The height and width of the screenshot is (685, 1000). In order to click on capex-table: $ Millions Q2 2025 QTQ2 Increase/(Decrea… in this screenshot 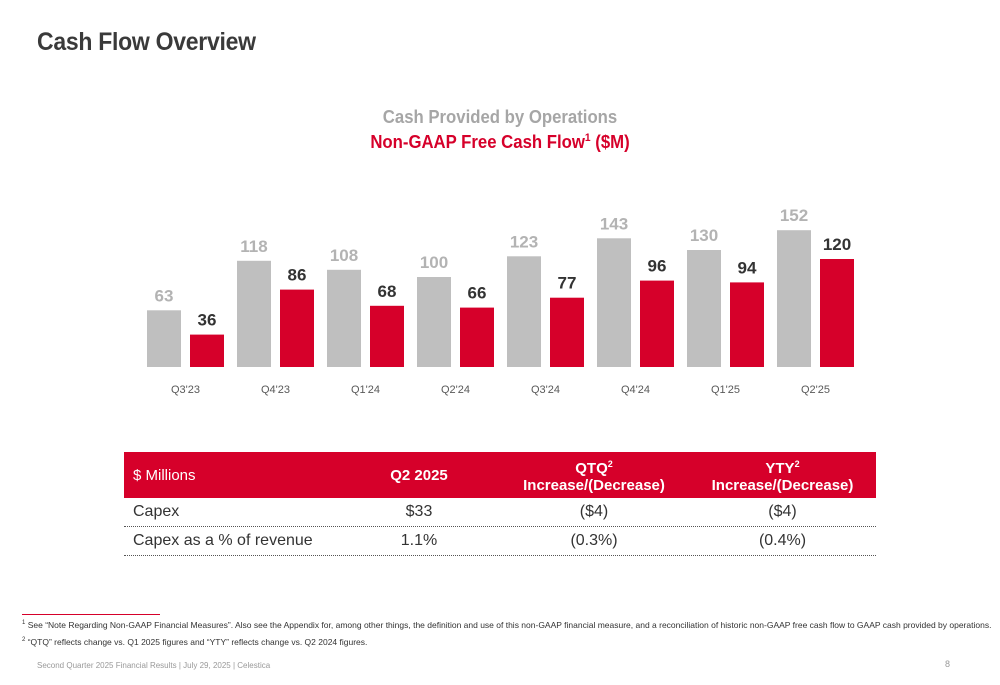, I will do `click(500, 504)`.